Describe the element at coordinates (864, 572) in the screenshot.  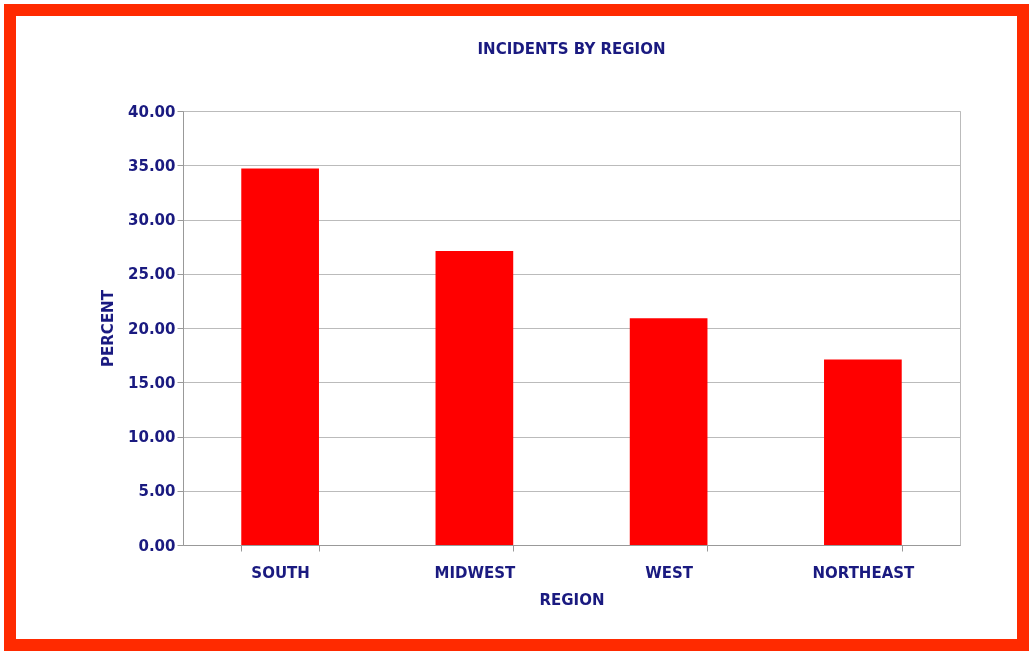
I see `x-tick-label: NORTHEAST` at that location.